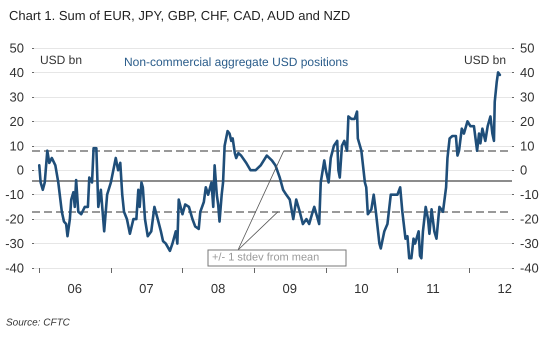 Image resolution: width=550 pixels, height=348 pixels. I want to click on y2-tick-label: 40, so click(527, 72).